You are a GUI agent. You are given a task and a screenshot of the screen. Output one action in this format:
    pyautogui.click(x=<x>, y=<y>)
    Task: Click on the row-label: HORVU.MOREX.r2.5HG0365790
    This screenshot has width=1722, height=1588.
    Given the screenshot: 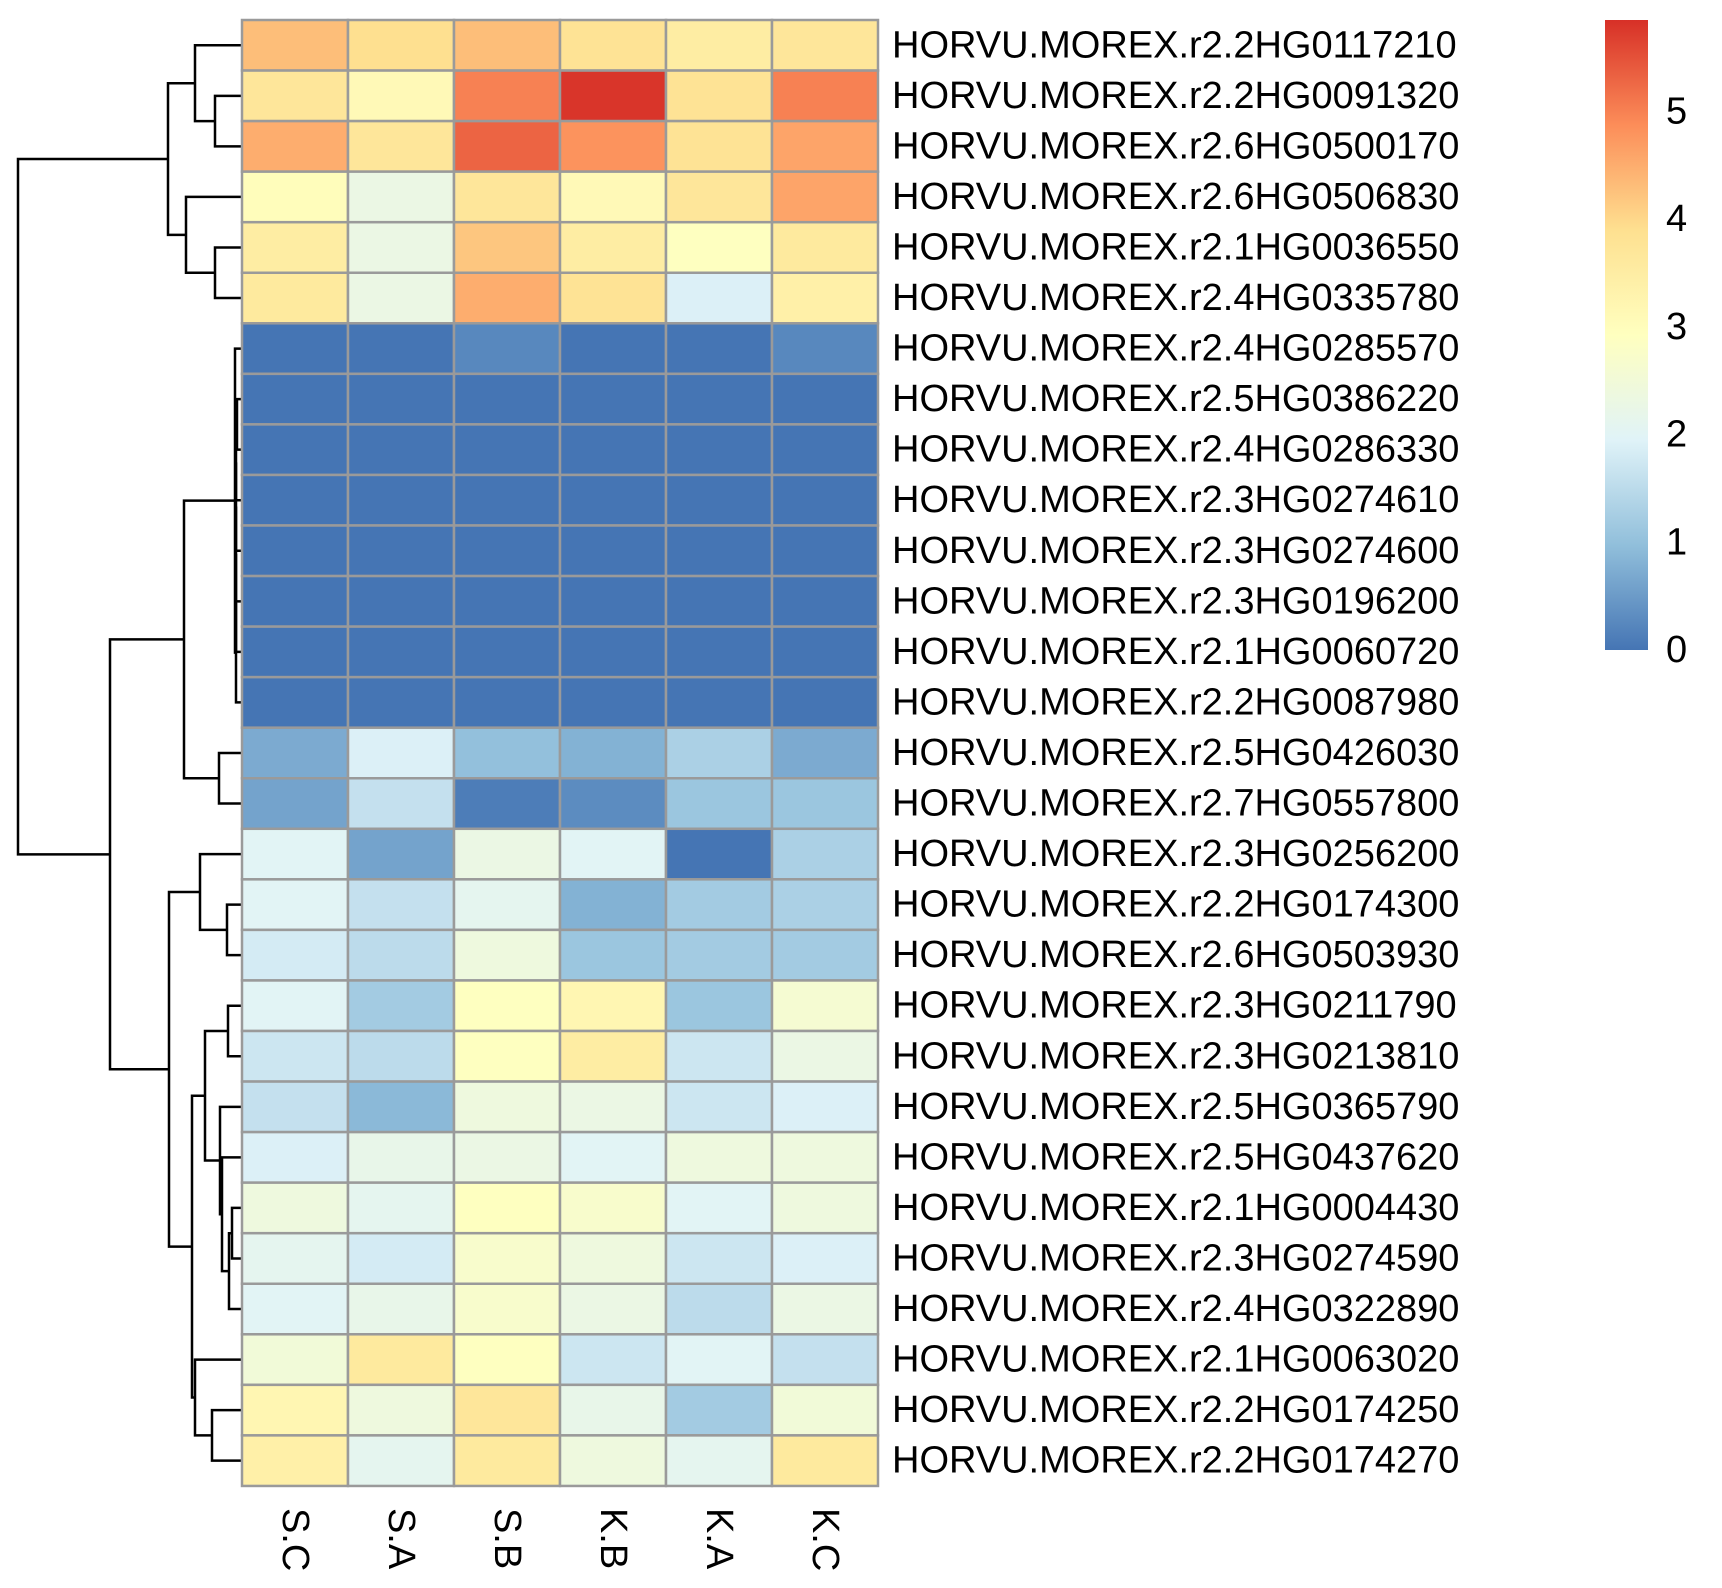 What is the action you would take?
    pyautogui.click(x=1175, y=1107)
    